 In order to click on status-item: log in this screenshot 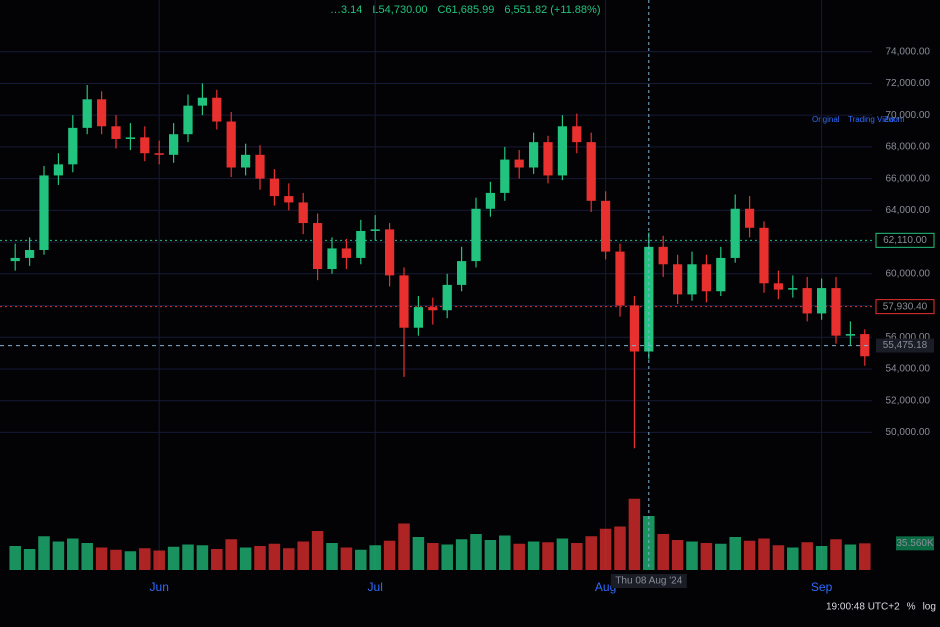, I will do `click(929, 607)`.